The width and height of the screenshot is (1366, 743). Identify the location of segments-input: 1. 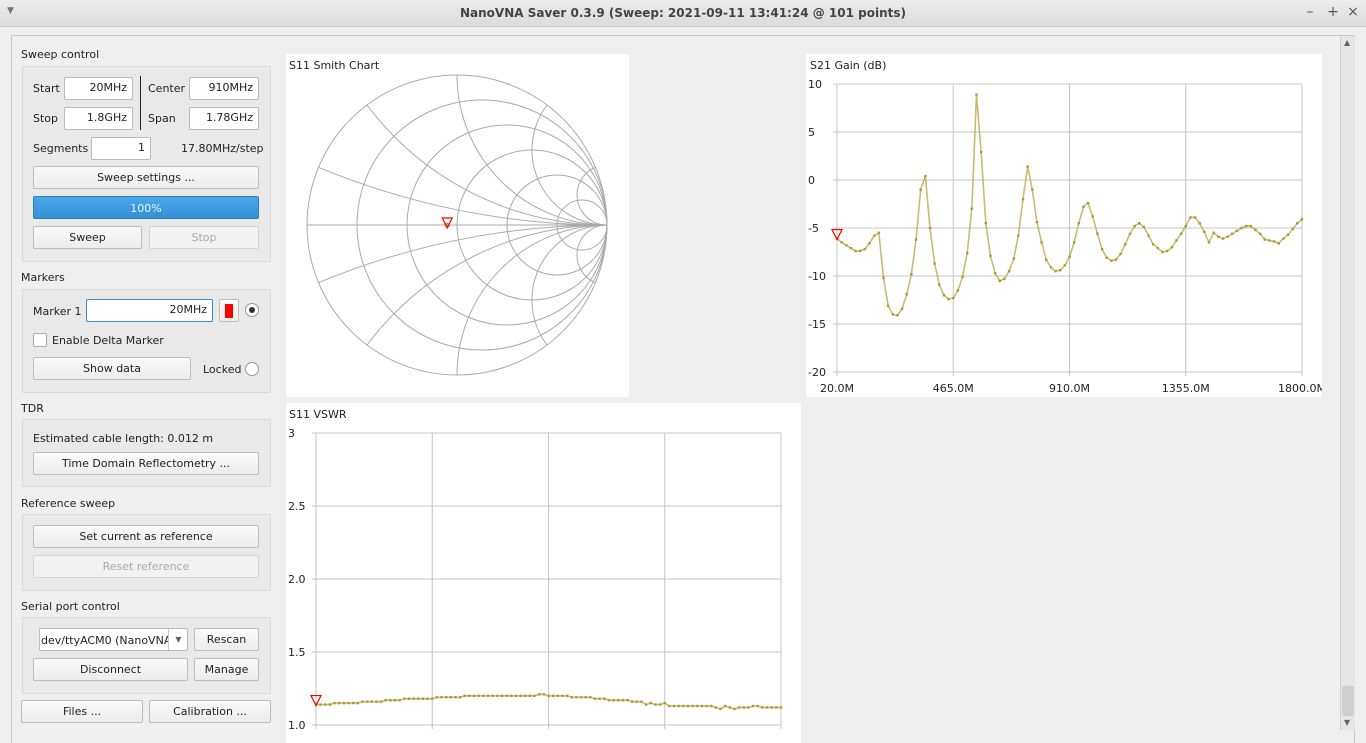
(121, 148).